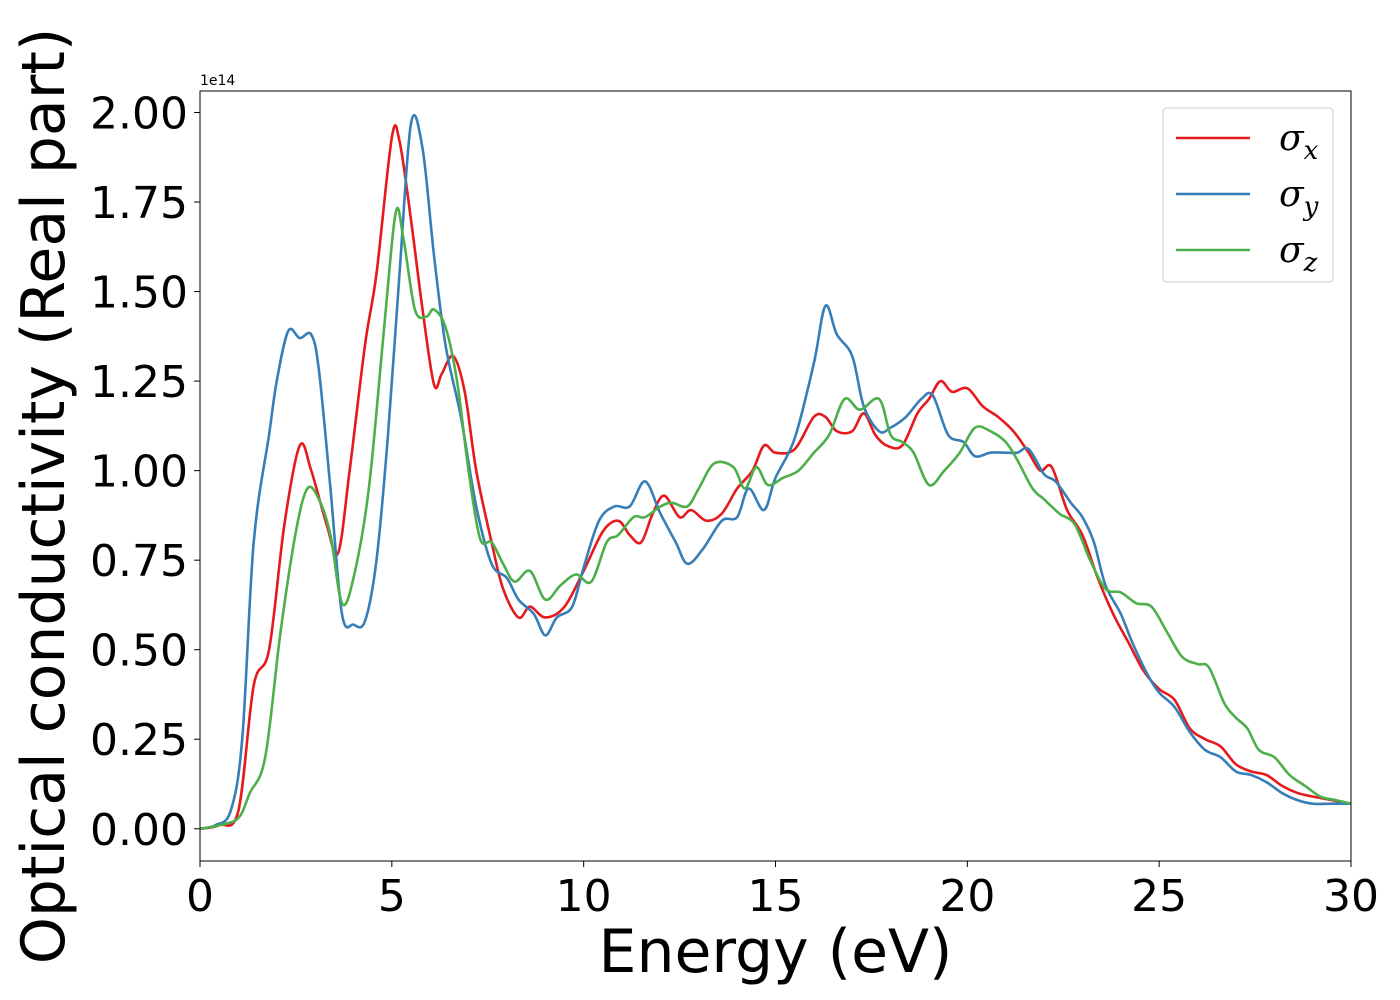 The height and width of the screenshot is (1000, 1400). I want to click on y-tick-label: 0.75, so click(139, 561).